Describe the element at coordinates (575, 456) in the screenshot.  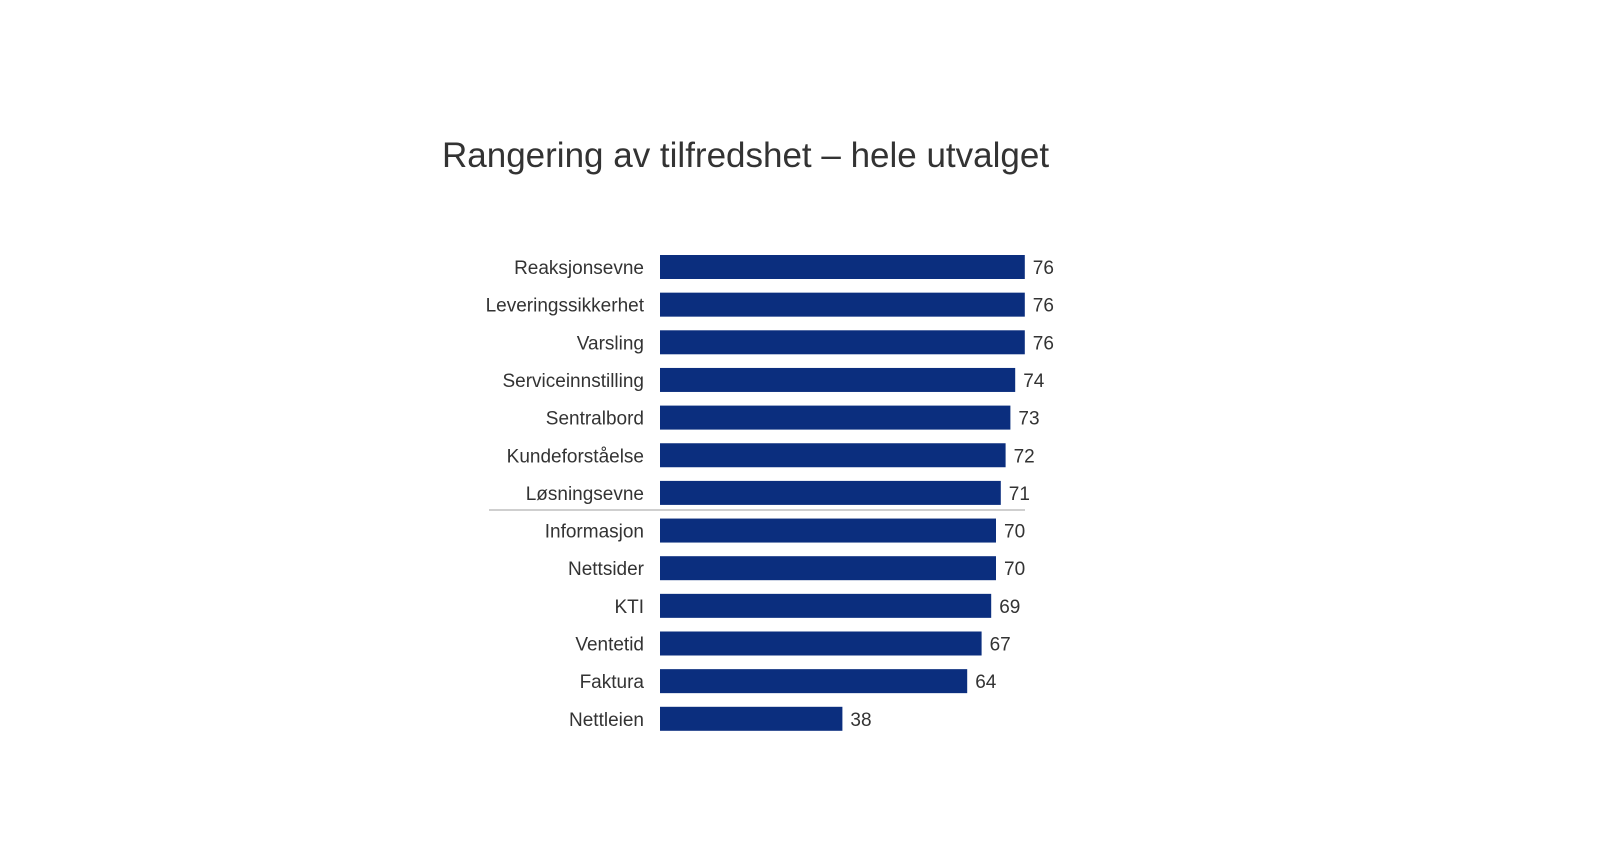
I see `category-label: Kundeforståelse` at that location.